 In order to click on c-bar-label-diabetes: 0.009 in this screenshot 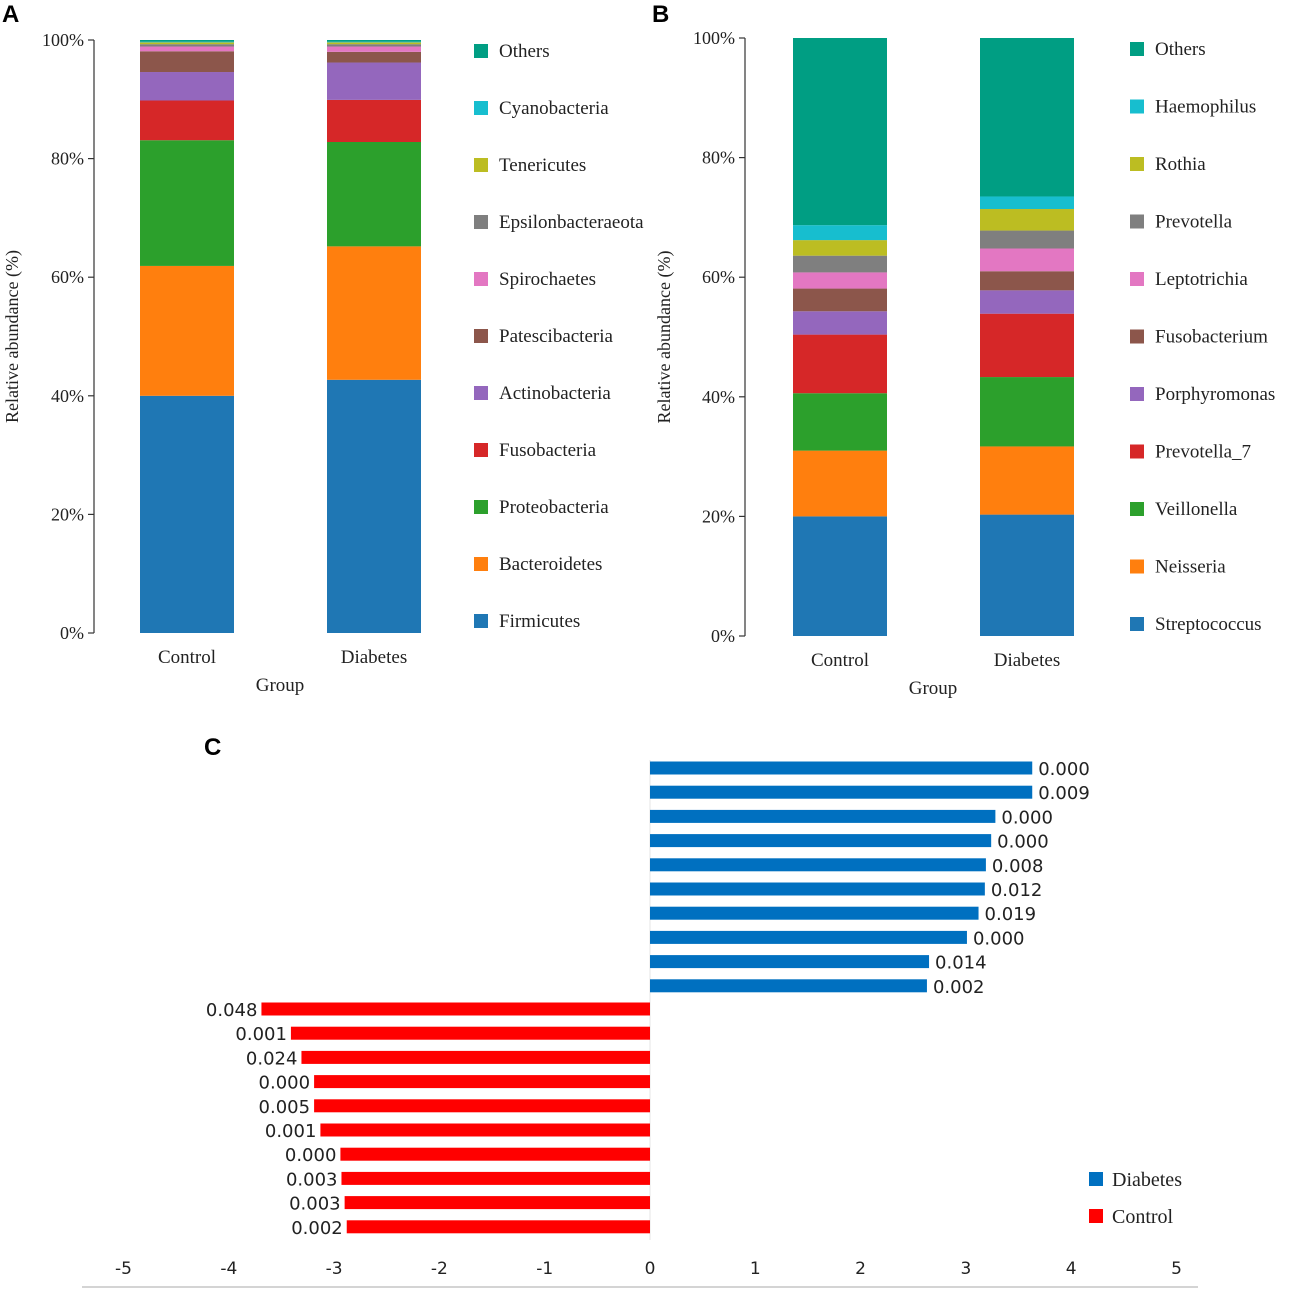, I will do `click(1064, 793)`.